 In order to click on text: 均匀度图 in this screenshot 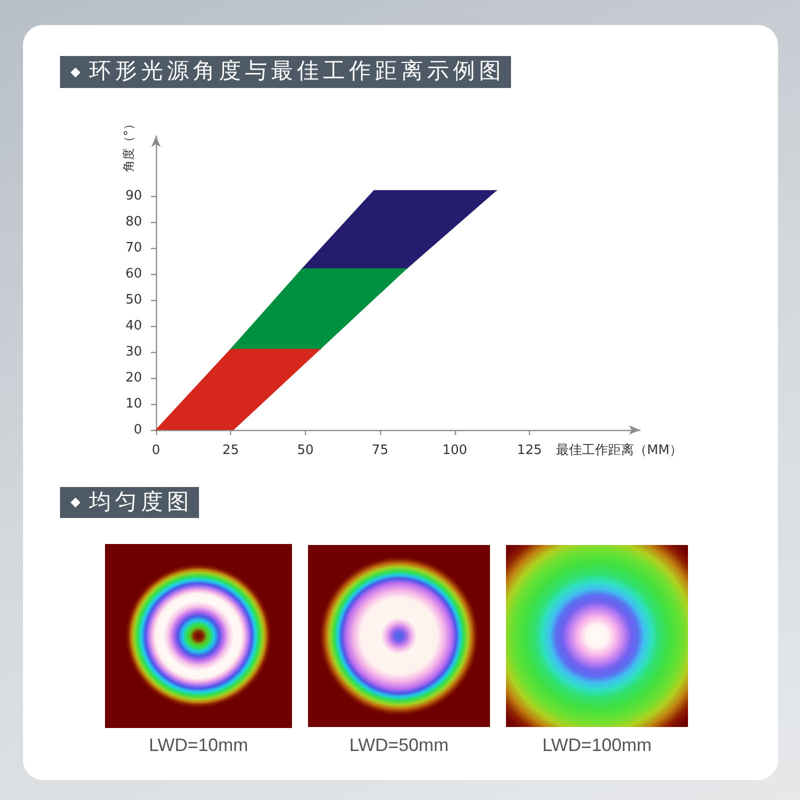, I will do `click(141, 503)`.